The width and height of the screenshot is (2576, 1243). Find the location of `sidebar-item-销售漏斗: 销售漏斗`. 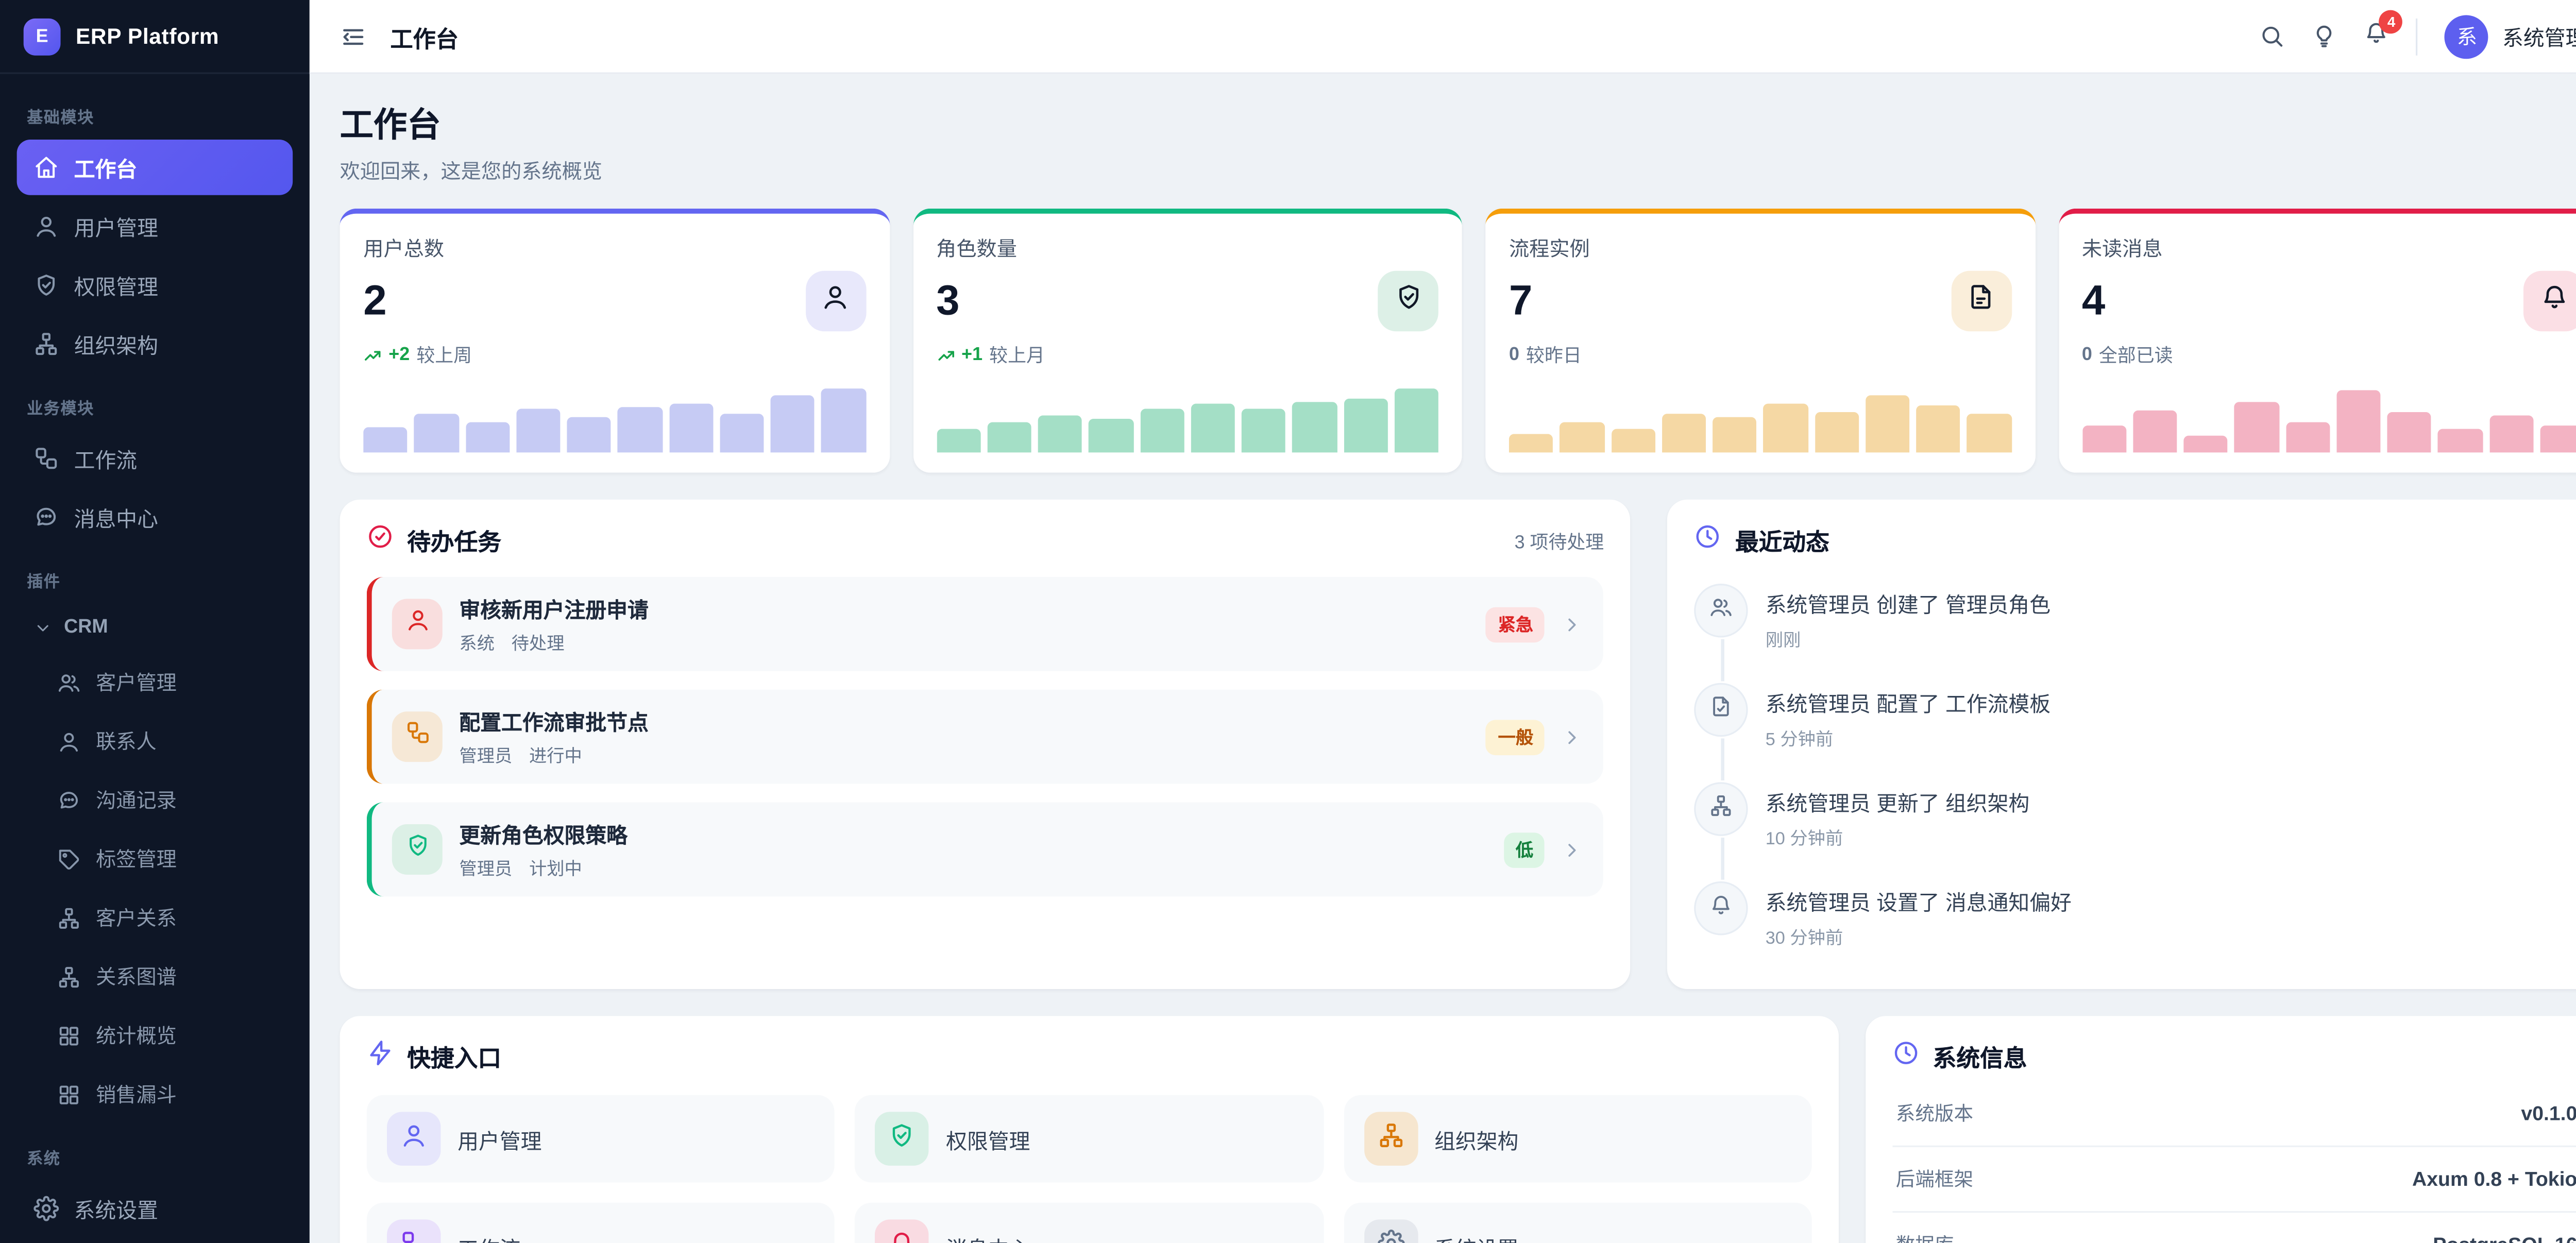

sidebar-item-销售漏斗: 销售漏斗 is located at coordinates (167, 1094).